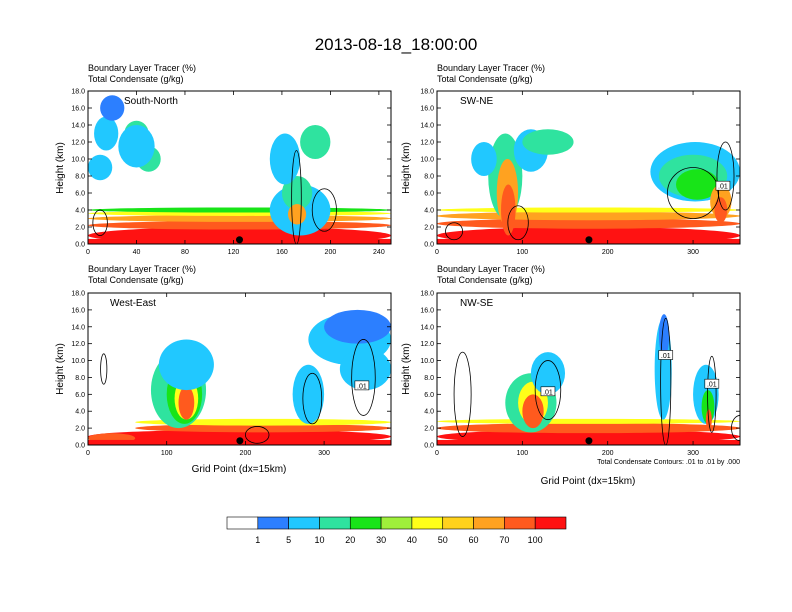 This screenshot has width=792, height=612. Describe the element at coordinates (137, 252) in the screenshot. I see `x-tick-label: 40` at that location.